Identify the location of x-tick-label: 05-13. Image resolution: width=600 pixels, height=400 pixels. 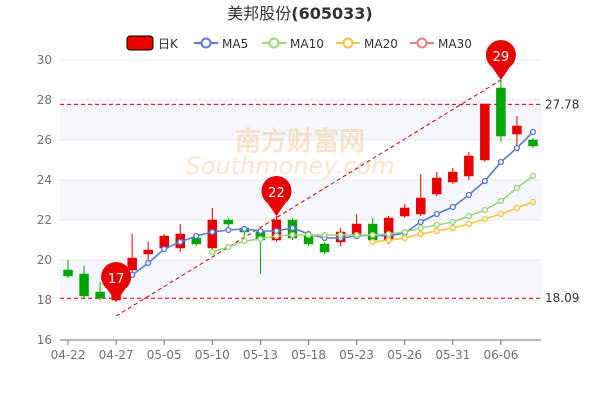
(260, 355).